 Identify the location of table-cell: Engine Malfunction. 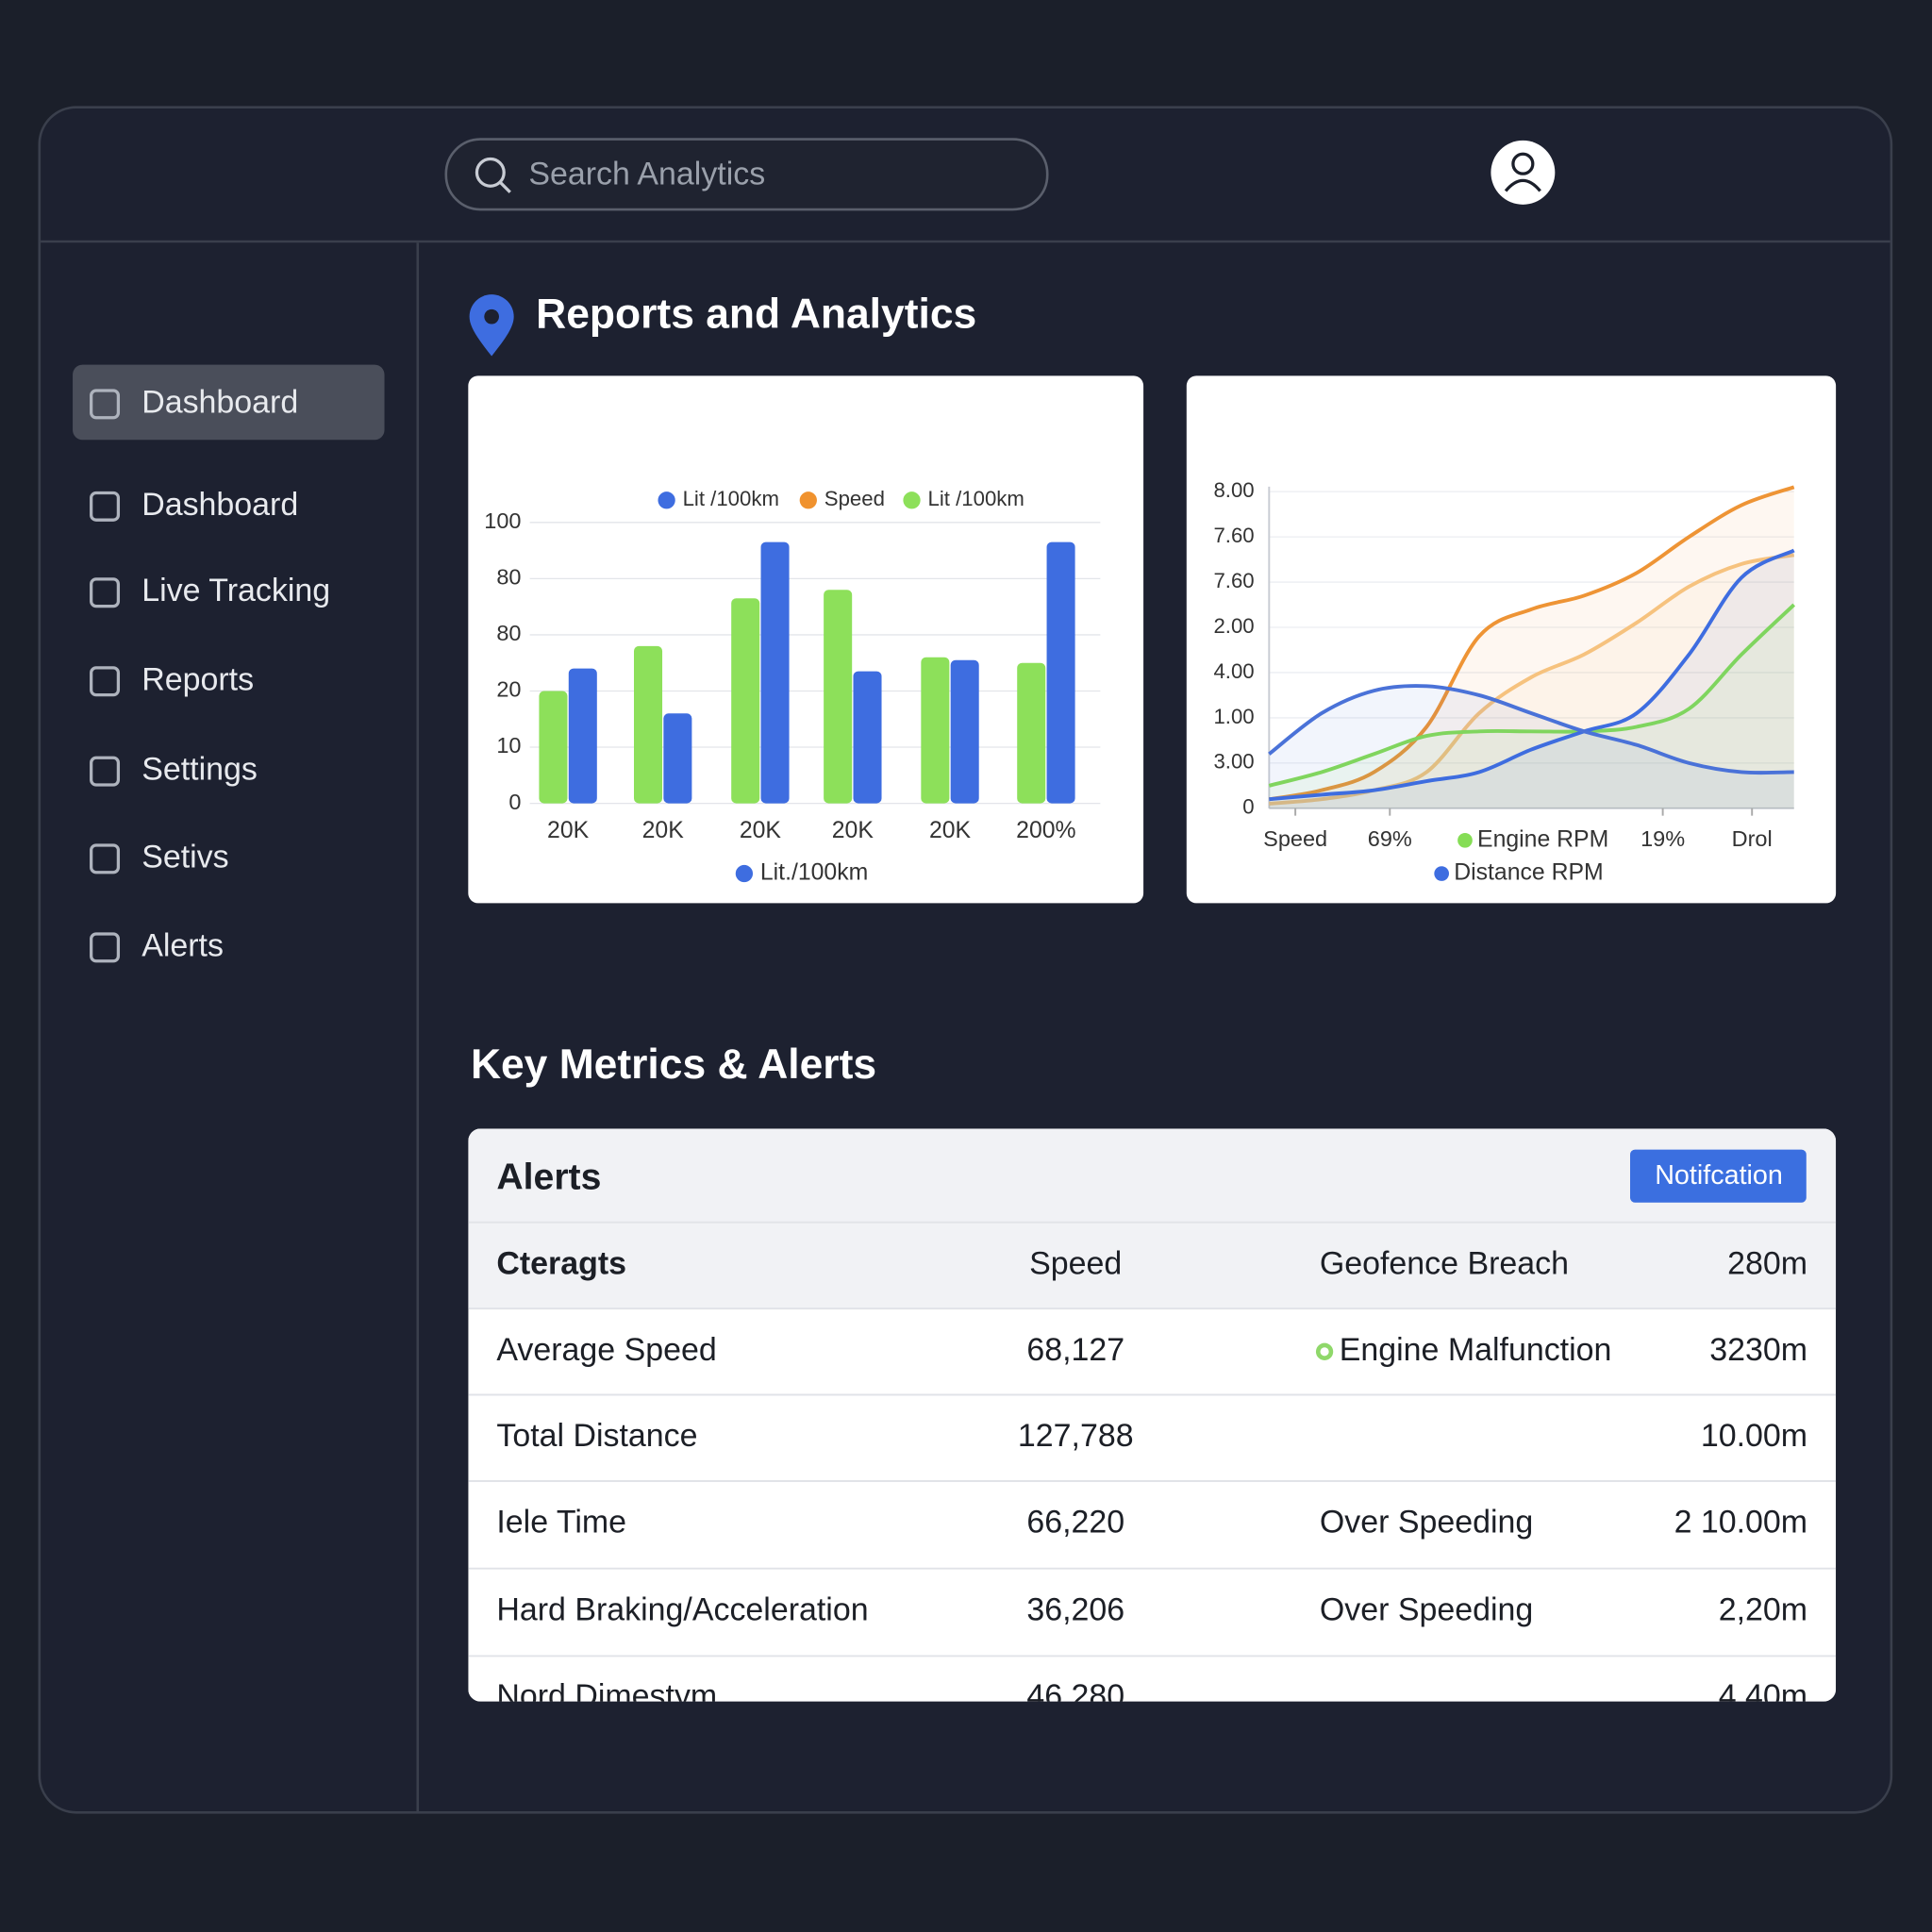
(1476, 1350).